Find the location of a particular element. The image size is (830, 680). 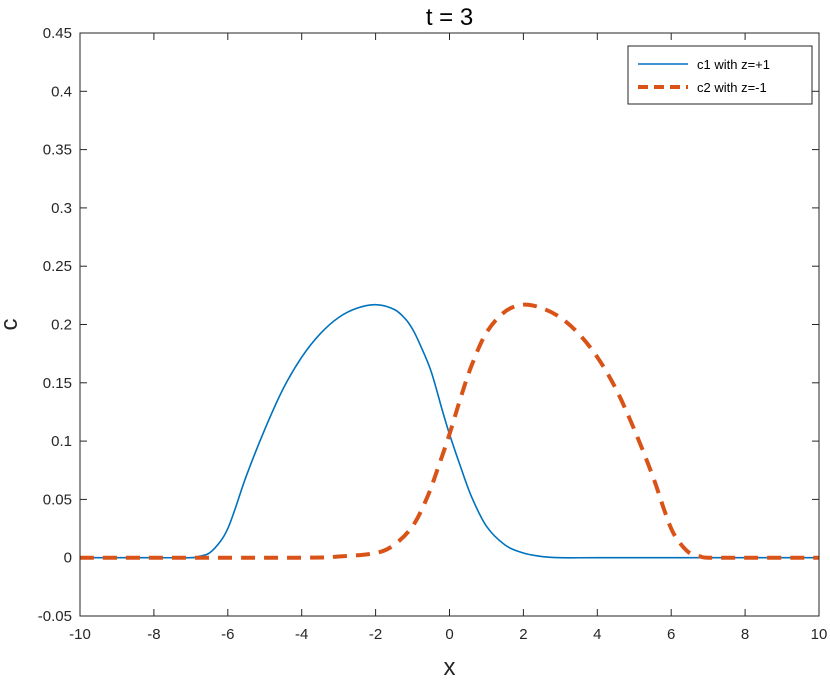

legend: c1 with z=+1 c2 with z=-1 is located at coordinates (720, 75).